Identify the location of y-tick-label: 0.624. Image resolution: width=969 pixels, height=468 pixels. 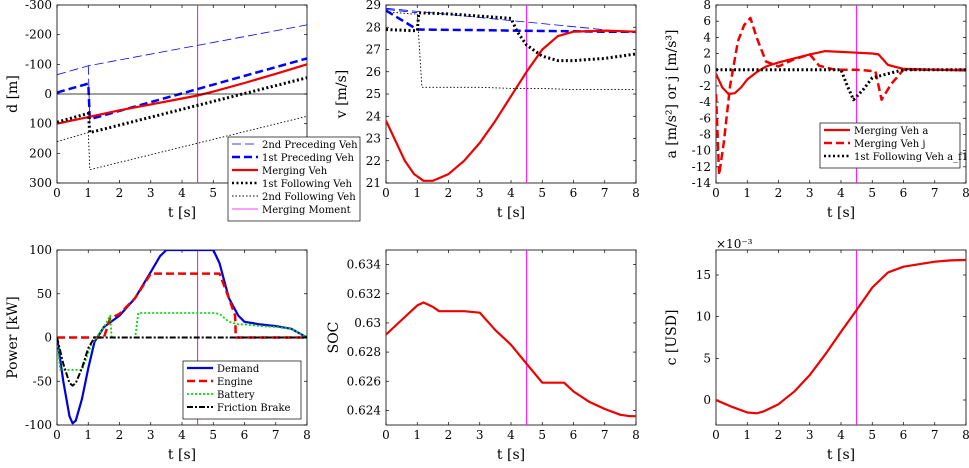
(364, 410).